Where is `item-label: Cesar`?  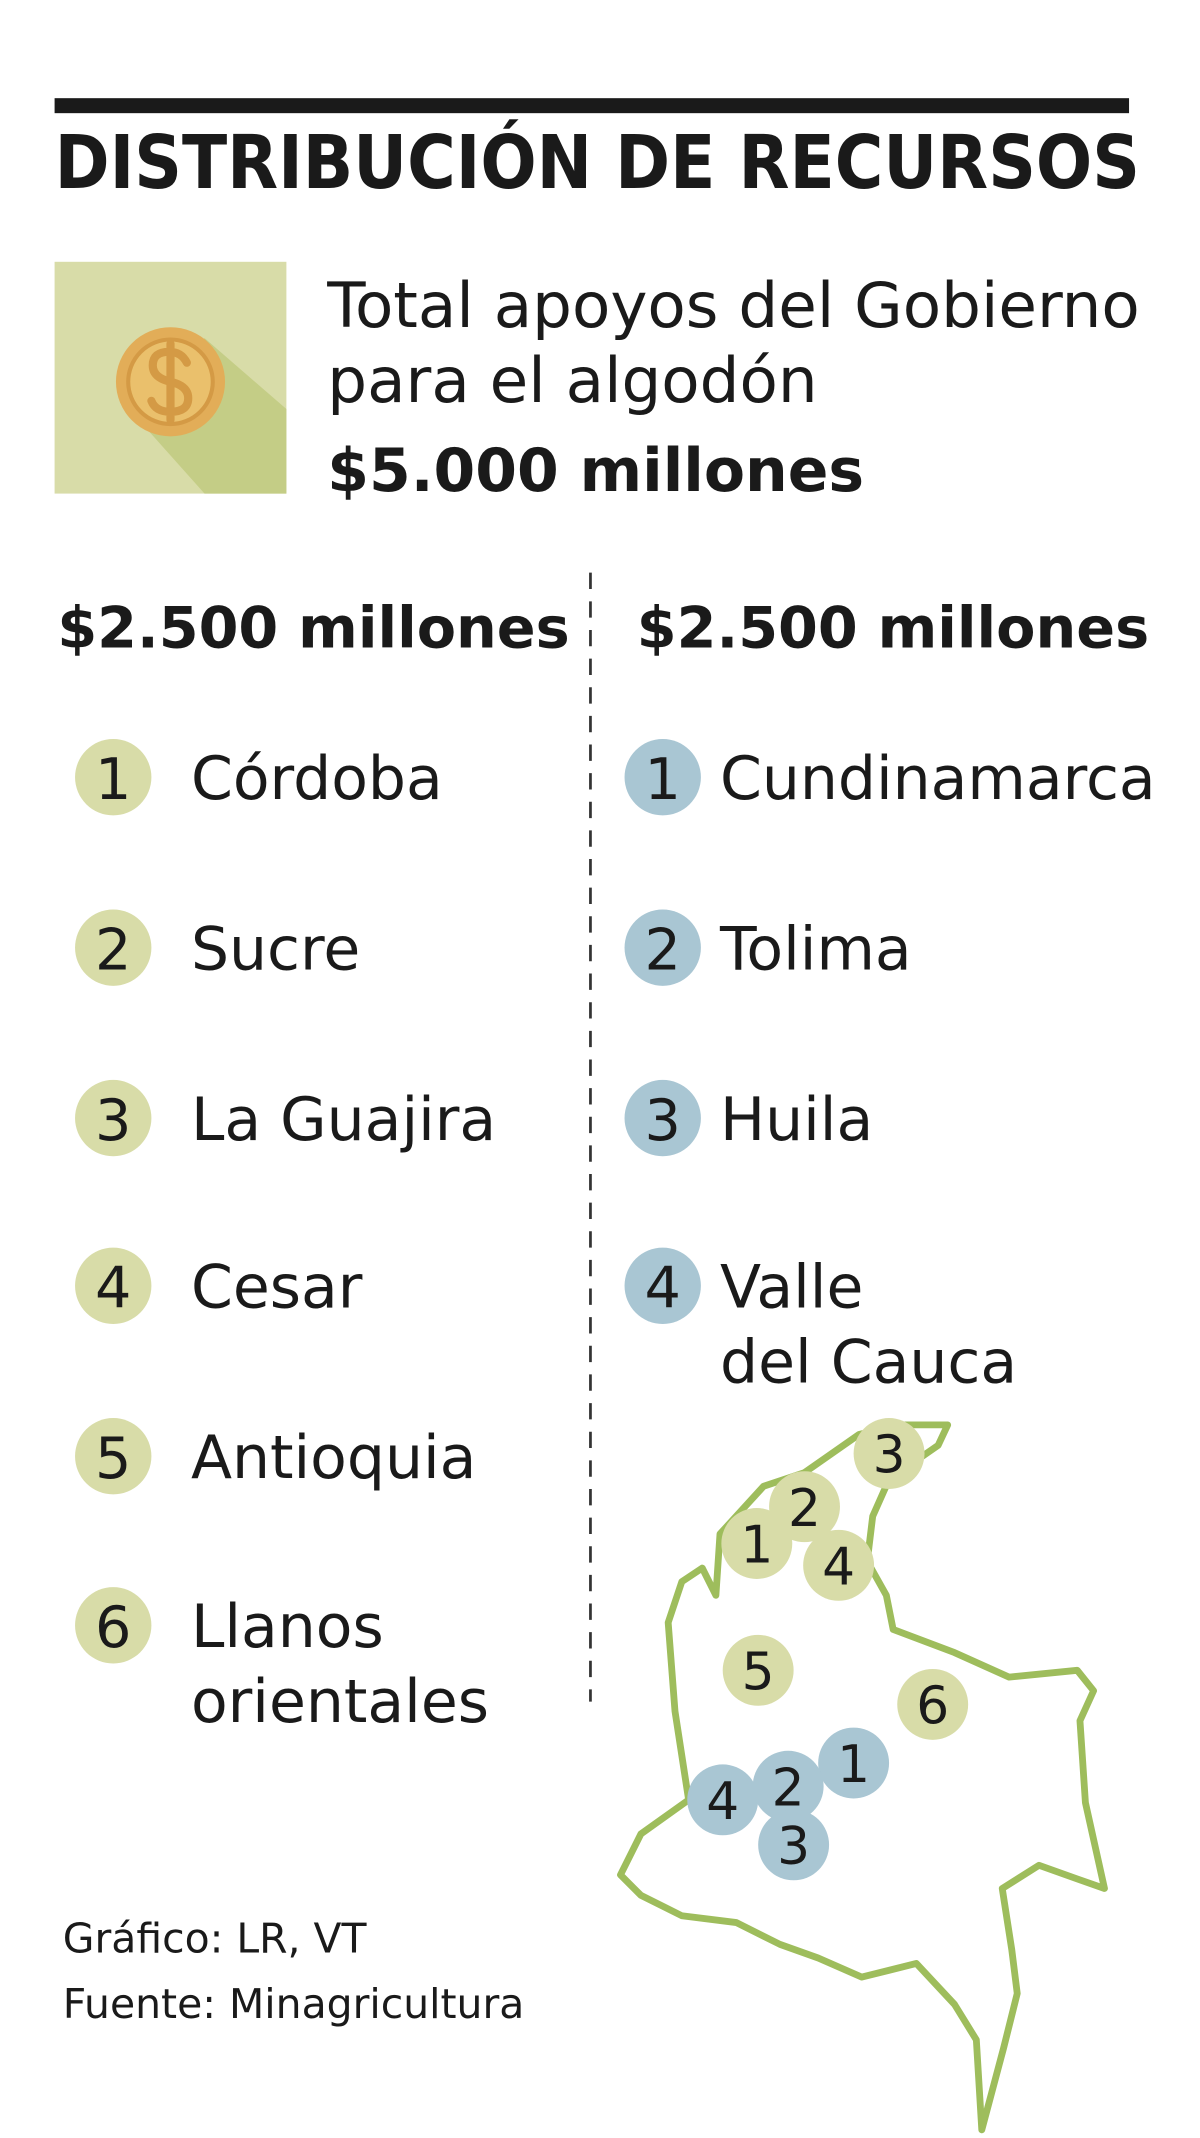 item-label: Cesar is located at coordinates (277, 1288).